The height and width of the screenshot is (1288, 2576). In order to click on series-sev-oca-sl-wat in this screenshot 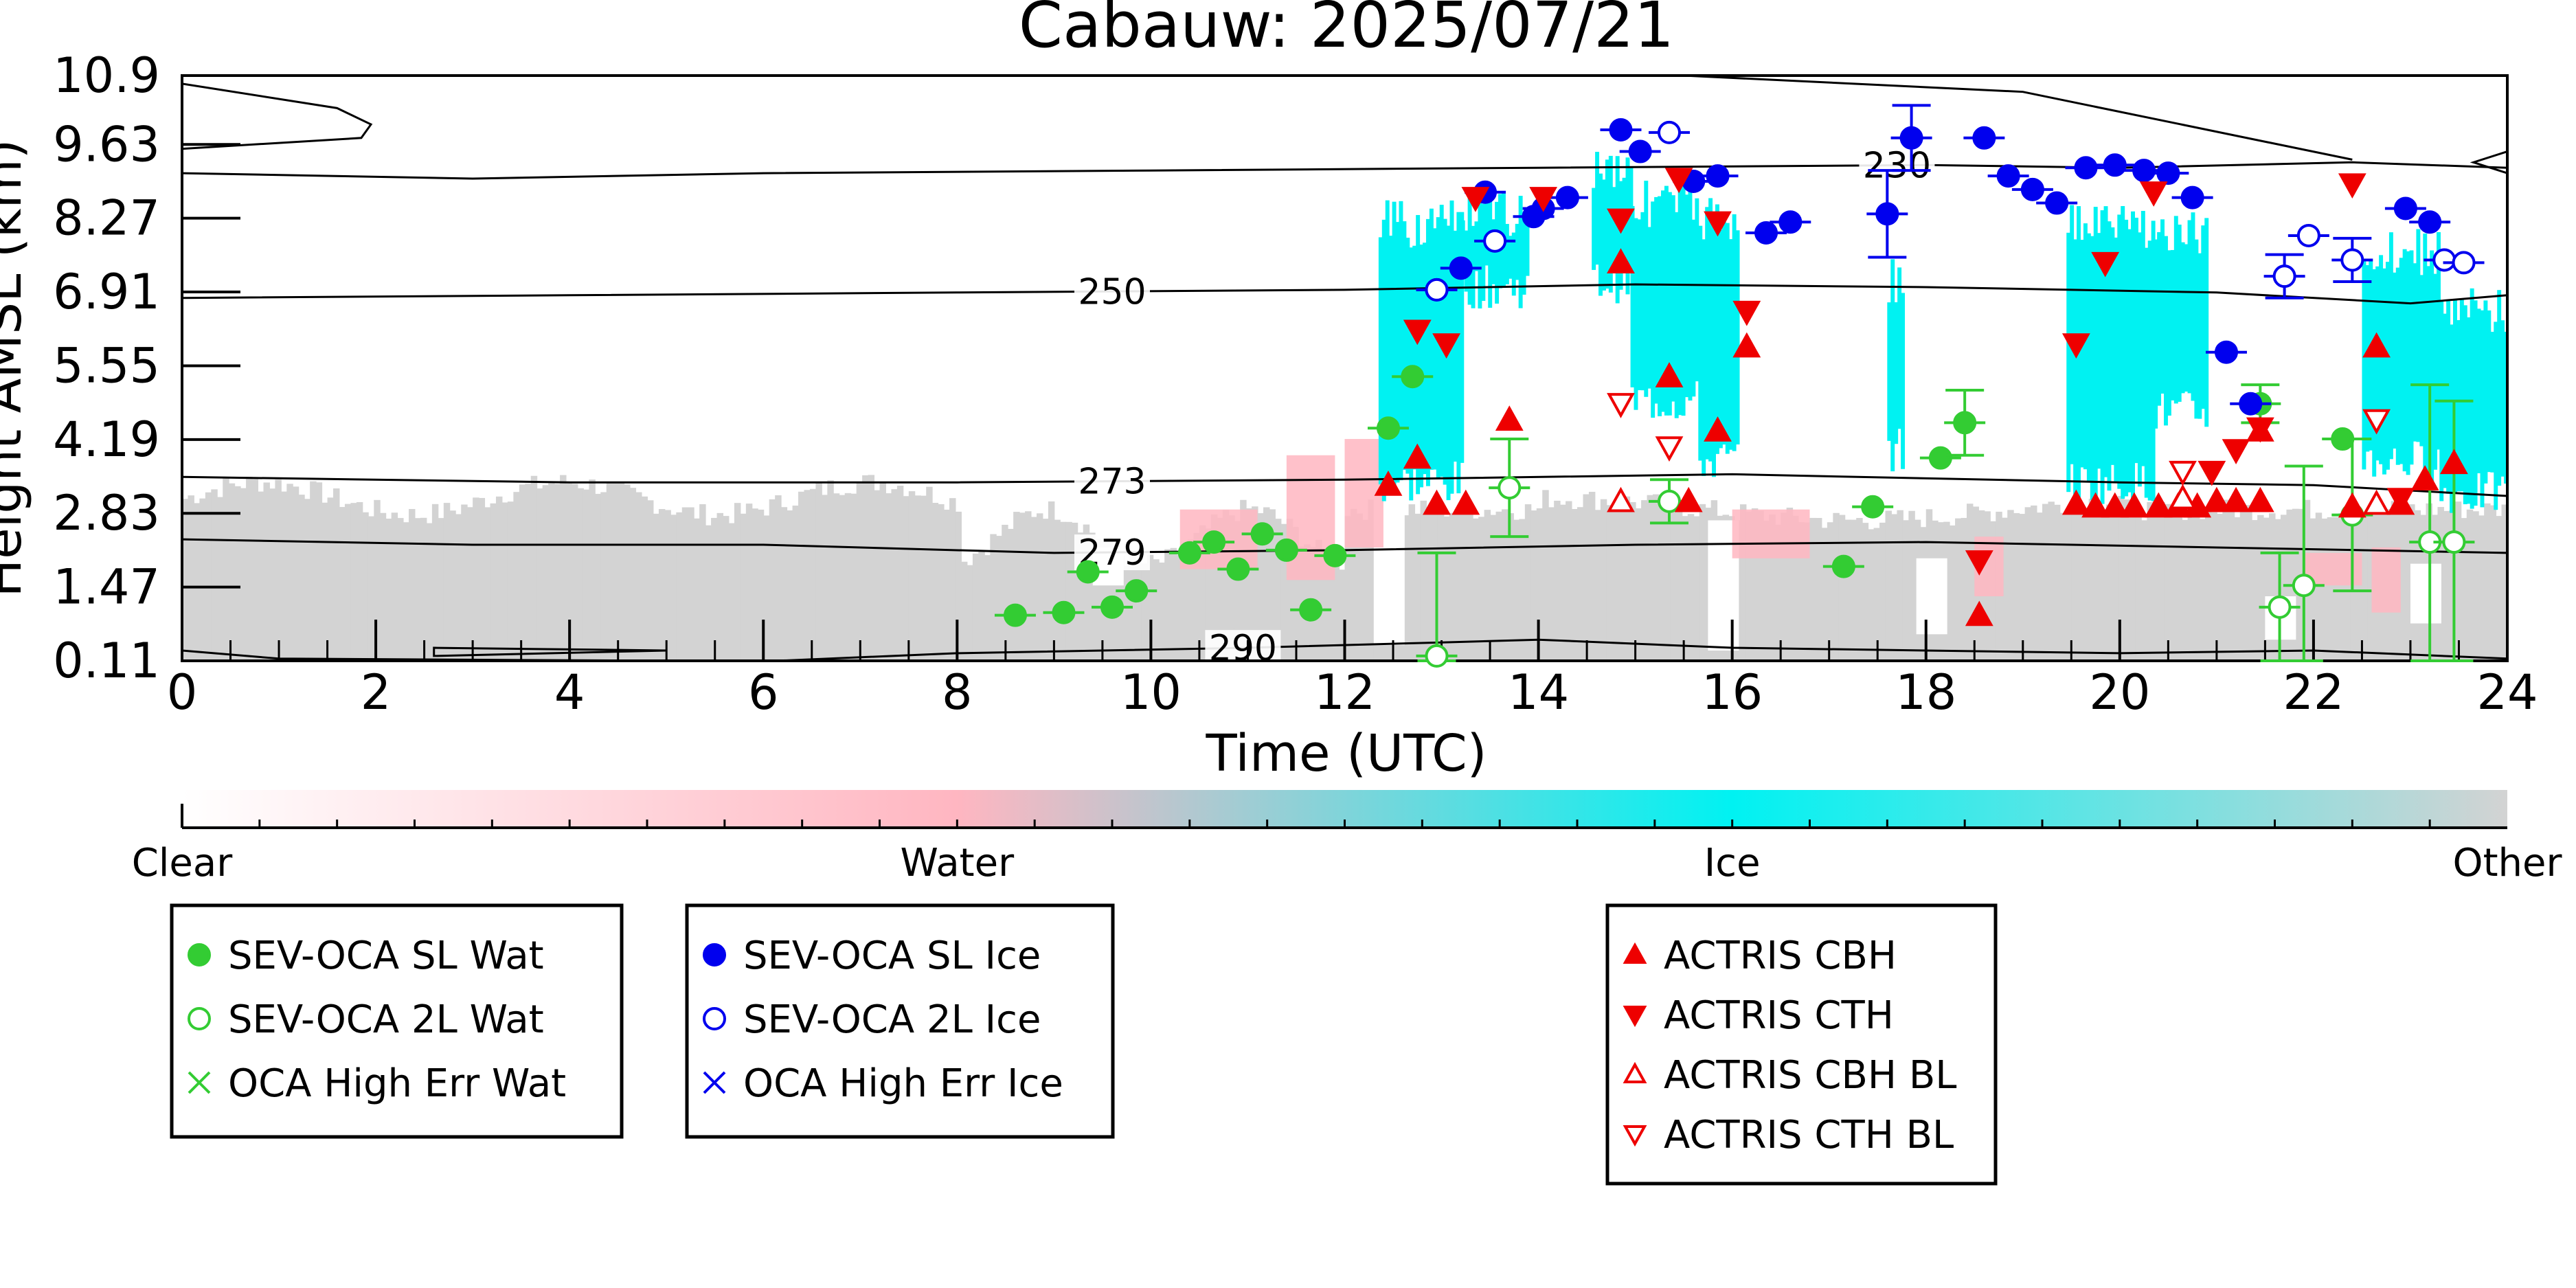, I will do `click(1679, 496)`.